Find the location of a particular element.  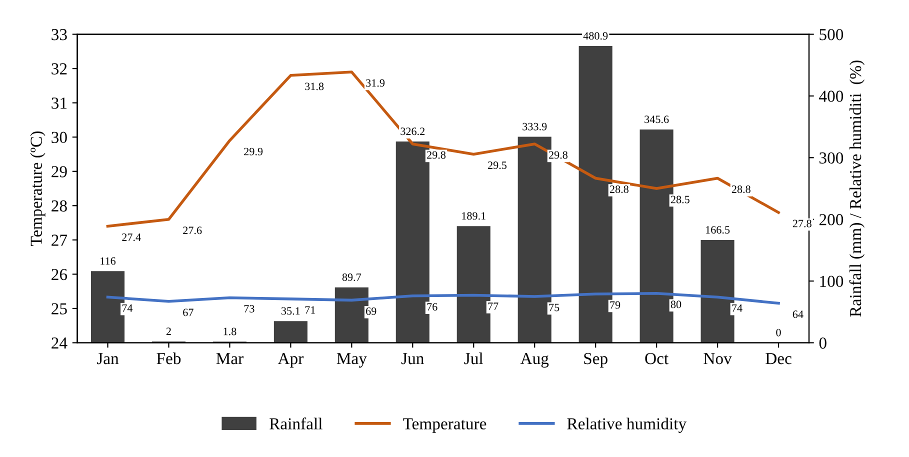

data-label: 27.8 is located at coordinates (802, 224).